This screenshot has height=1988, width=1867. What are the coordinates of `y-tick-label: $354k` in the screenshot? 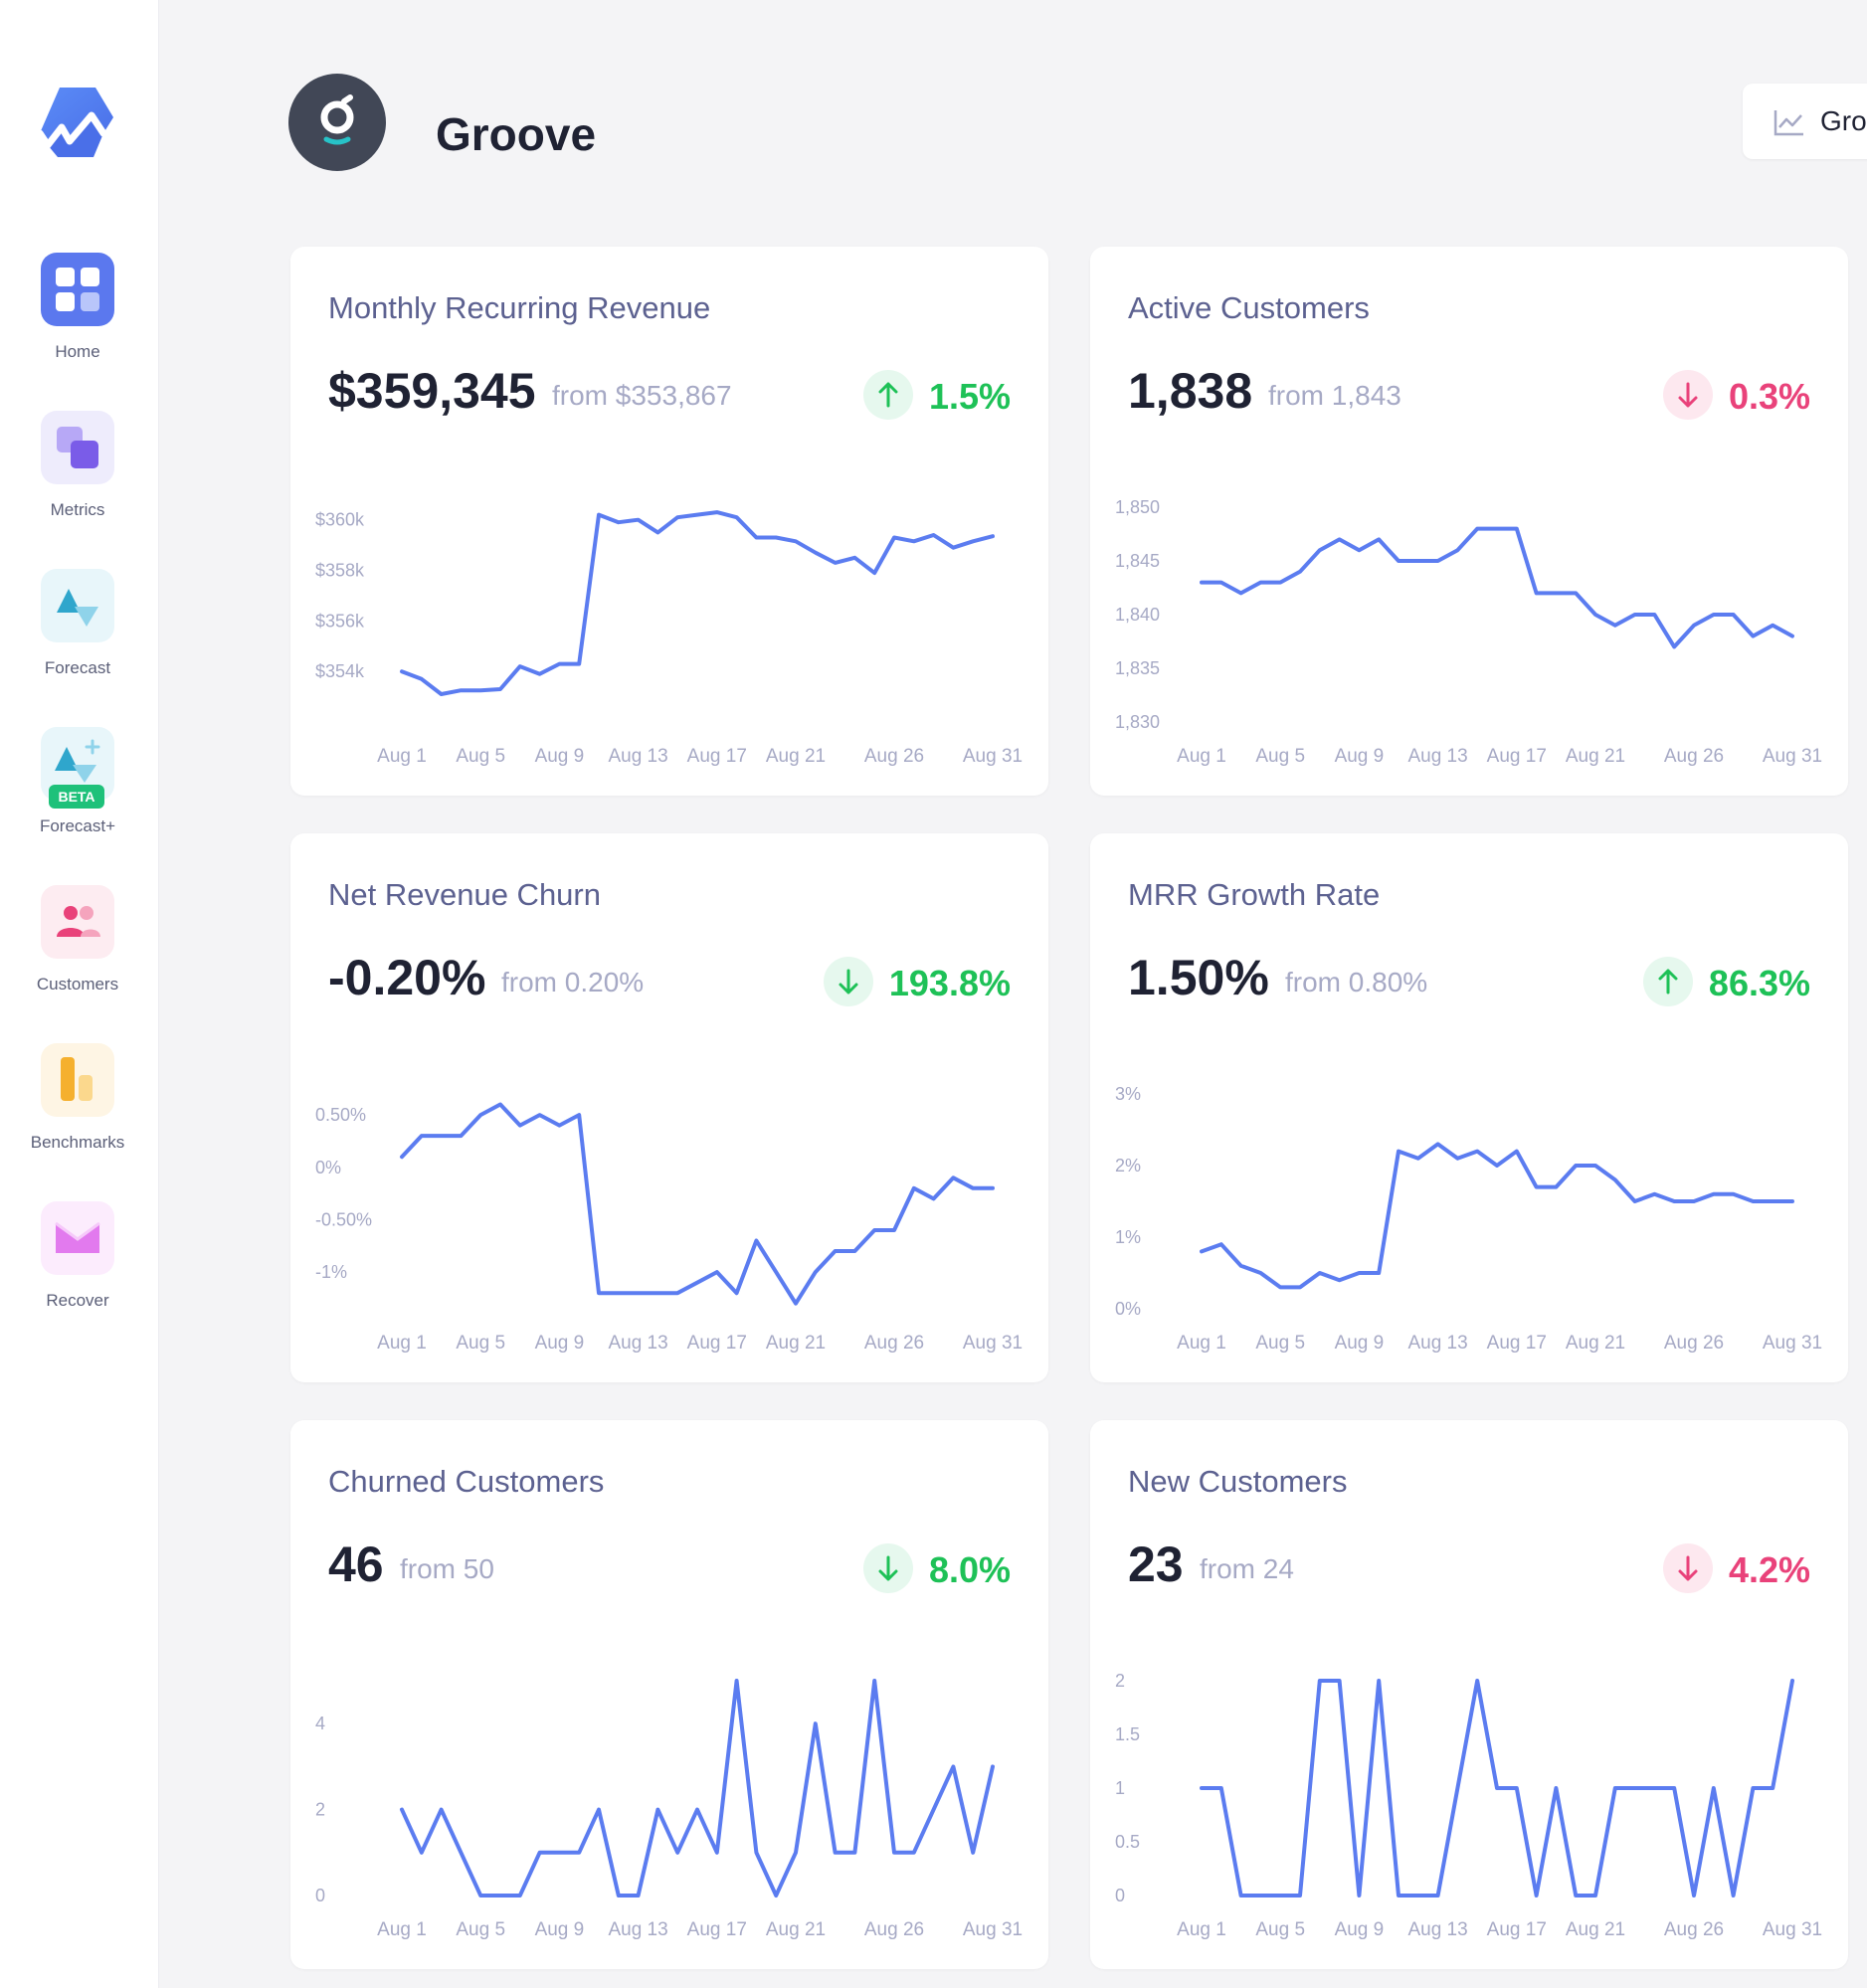 It's located at (340, 671).